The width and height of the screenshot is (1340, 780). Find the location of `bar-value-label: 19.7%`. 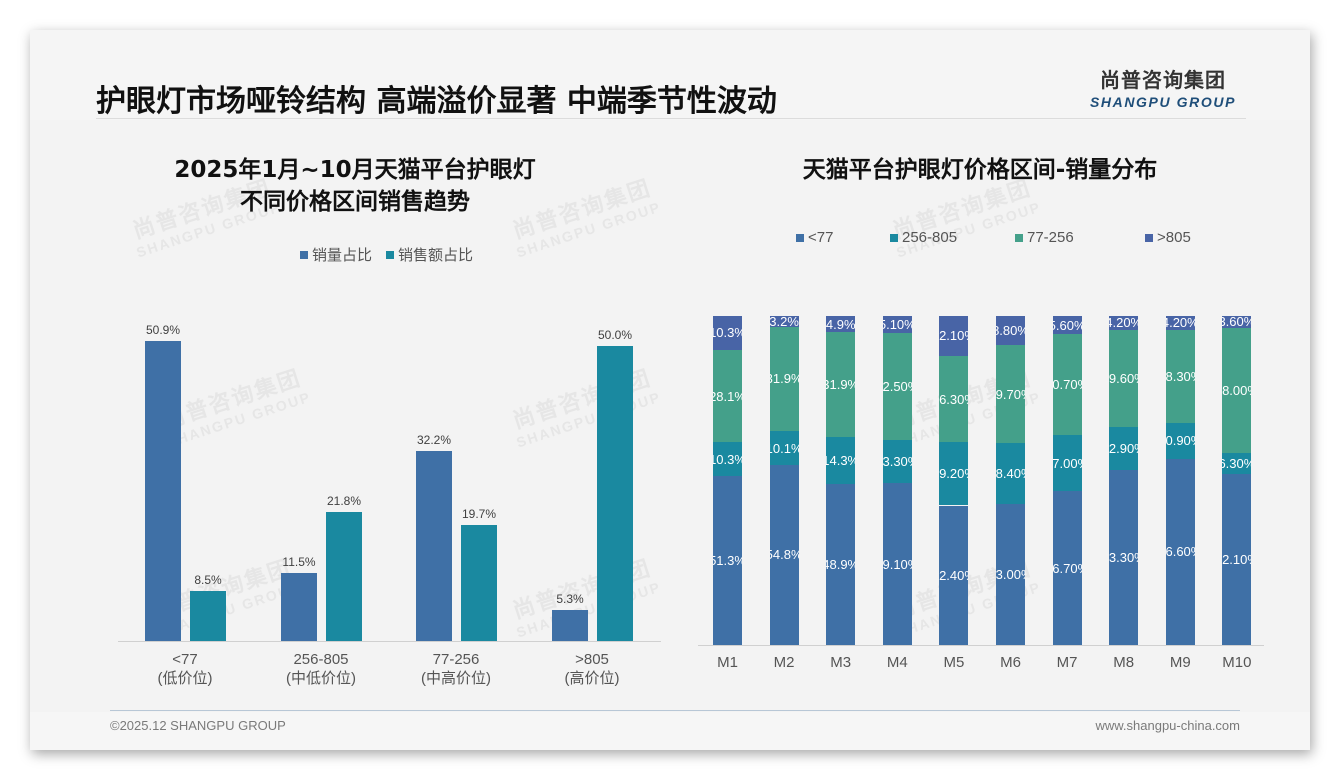

bar-value-label: 19.7% is located at coordinates (479, 513).